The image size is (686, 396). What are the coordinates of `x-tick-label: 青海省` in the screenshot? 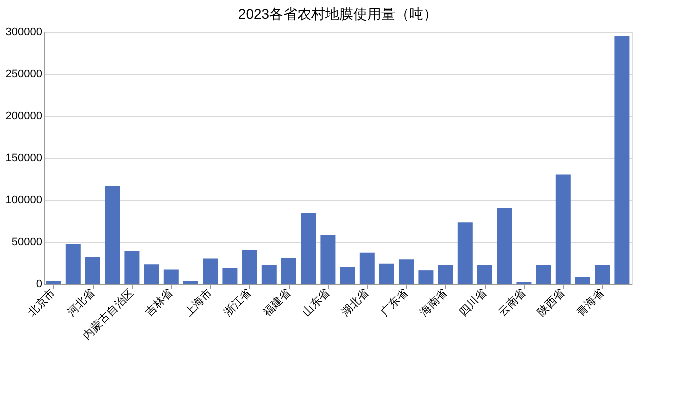 It's located at (590, 303).